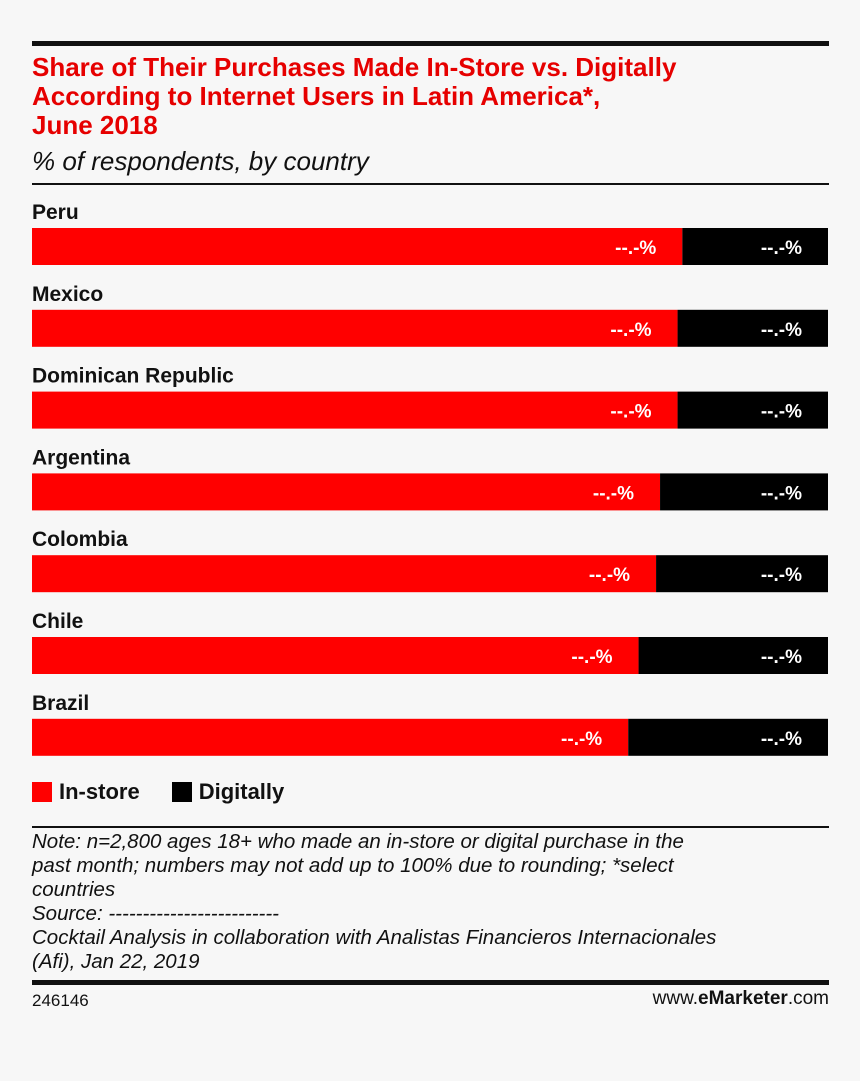 The width and height of the screenshot is (860, 1081). I want to click on header-divider, so click(430, 184).